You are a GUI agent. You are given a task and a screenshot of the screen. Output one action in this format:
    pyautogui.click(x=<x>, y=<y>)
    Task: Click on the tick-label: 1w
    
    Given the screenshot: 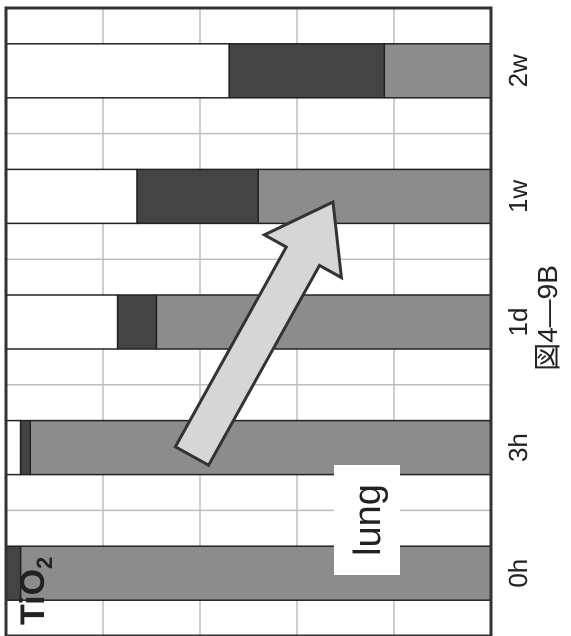 What is the action you would take?
    pyautogui.click(x=518, y=196)
    